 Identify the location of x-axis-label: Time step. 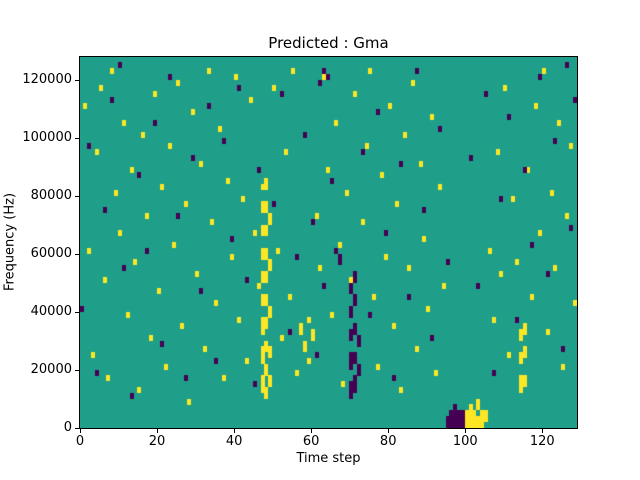
(328, 458).